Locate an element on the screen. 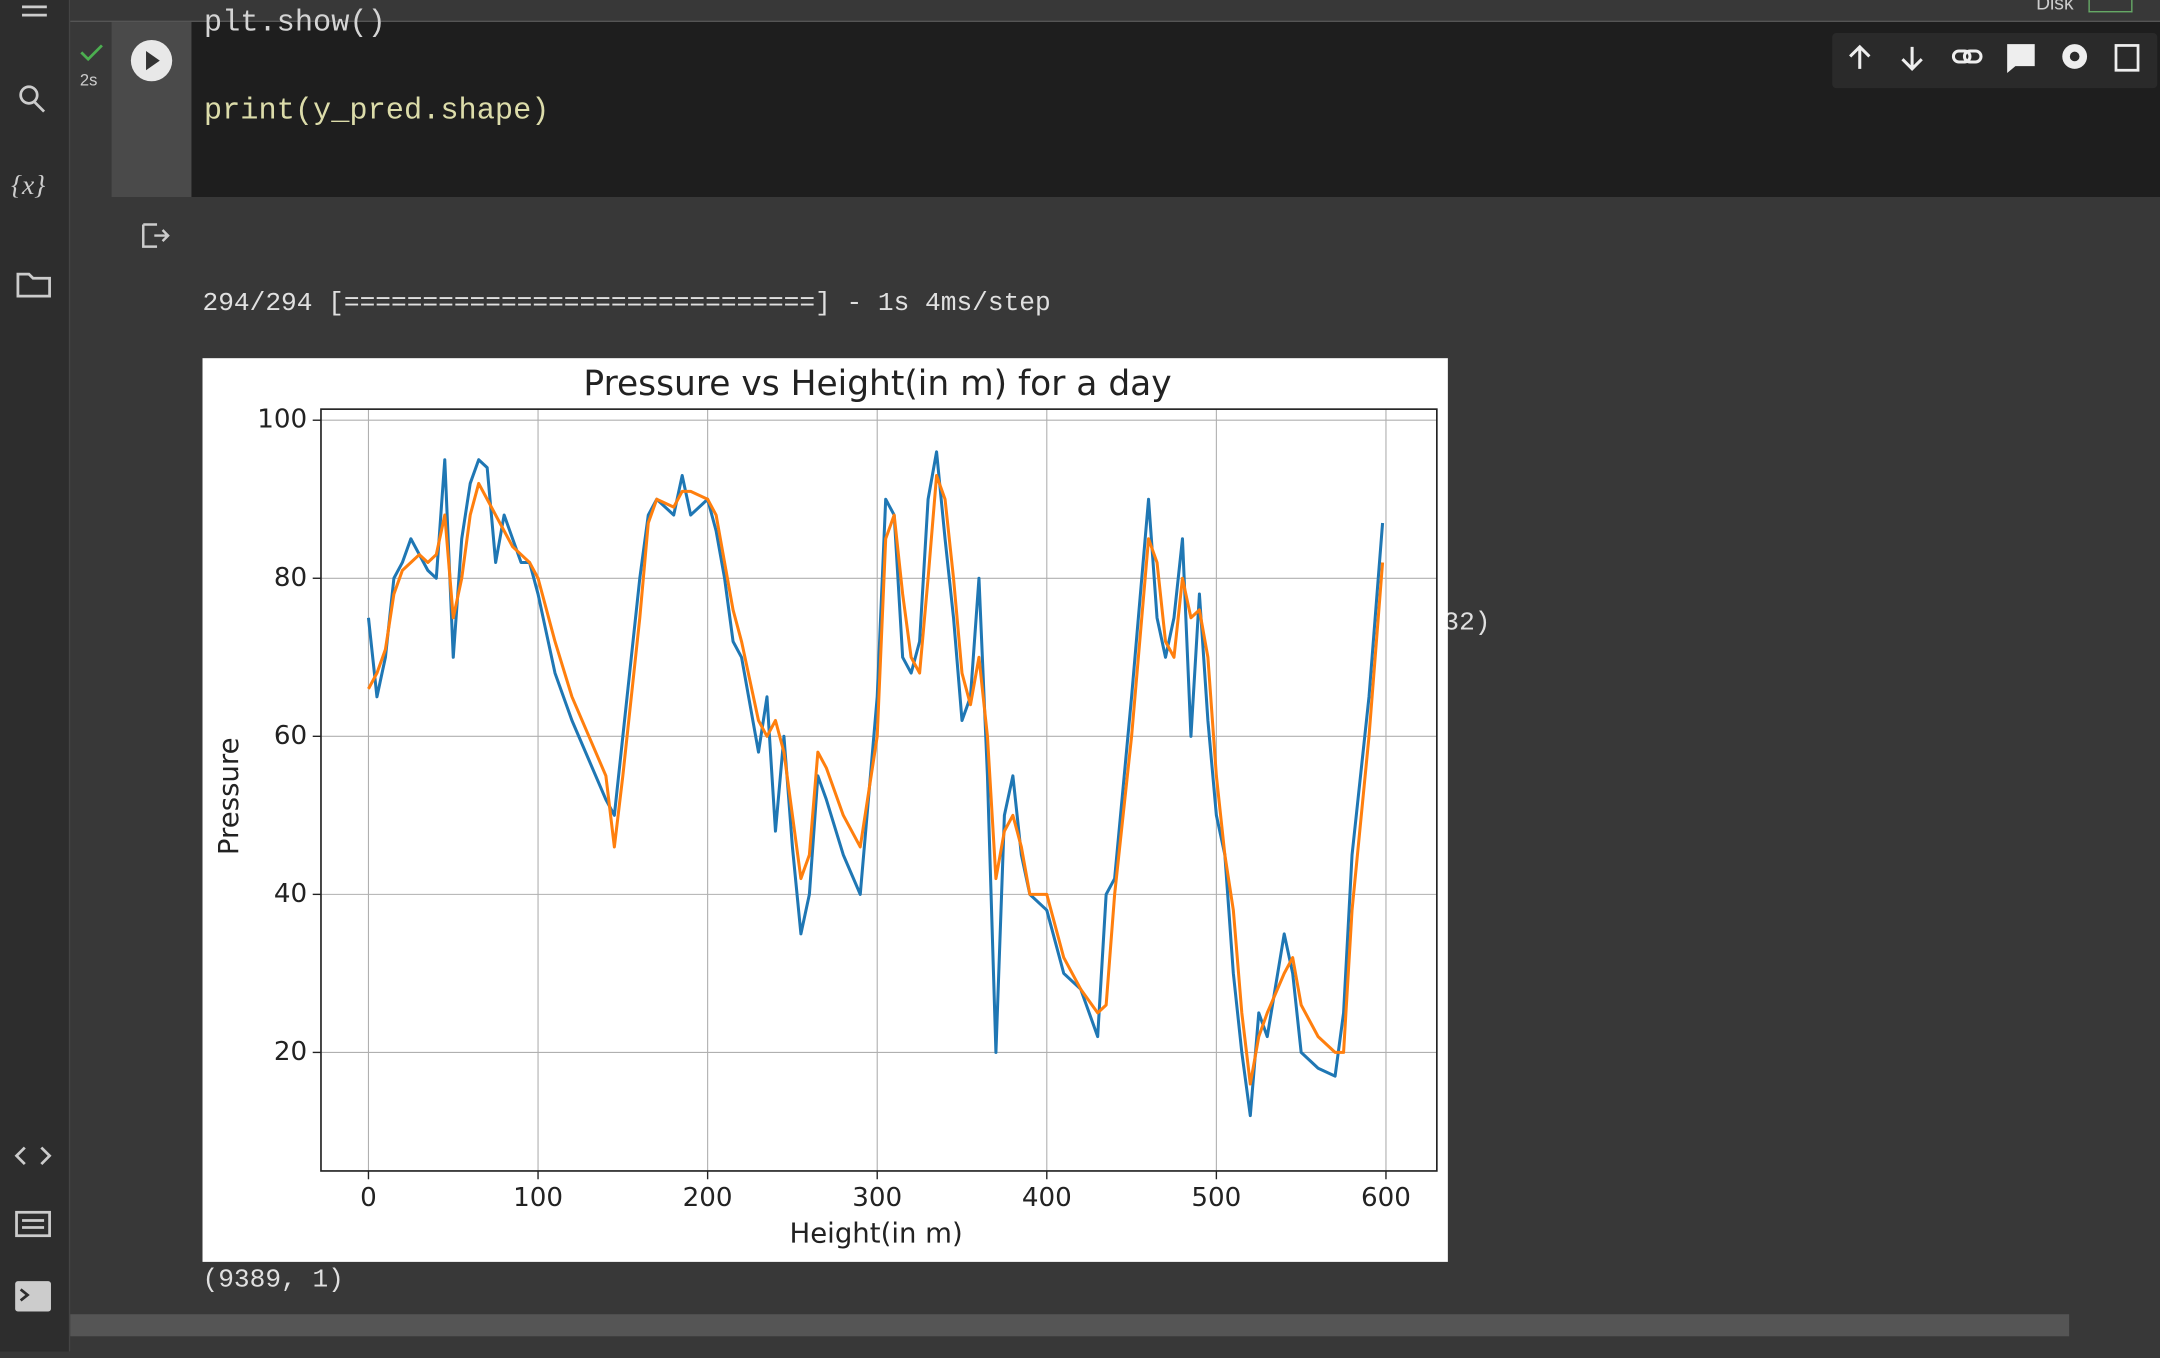 Image resolution: width=2160 pixels, height=1358 pixels. code-line: print(y_pred.shape) is located at coordinates (376, 111).